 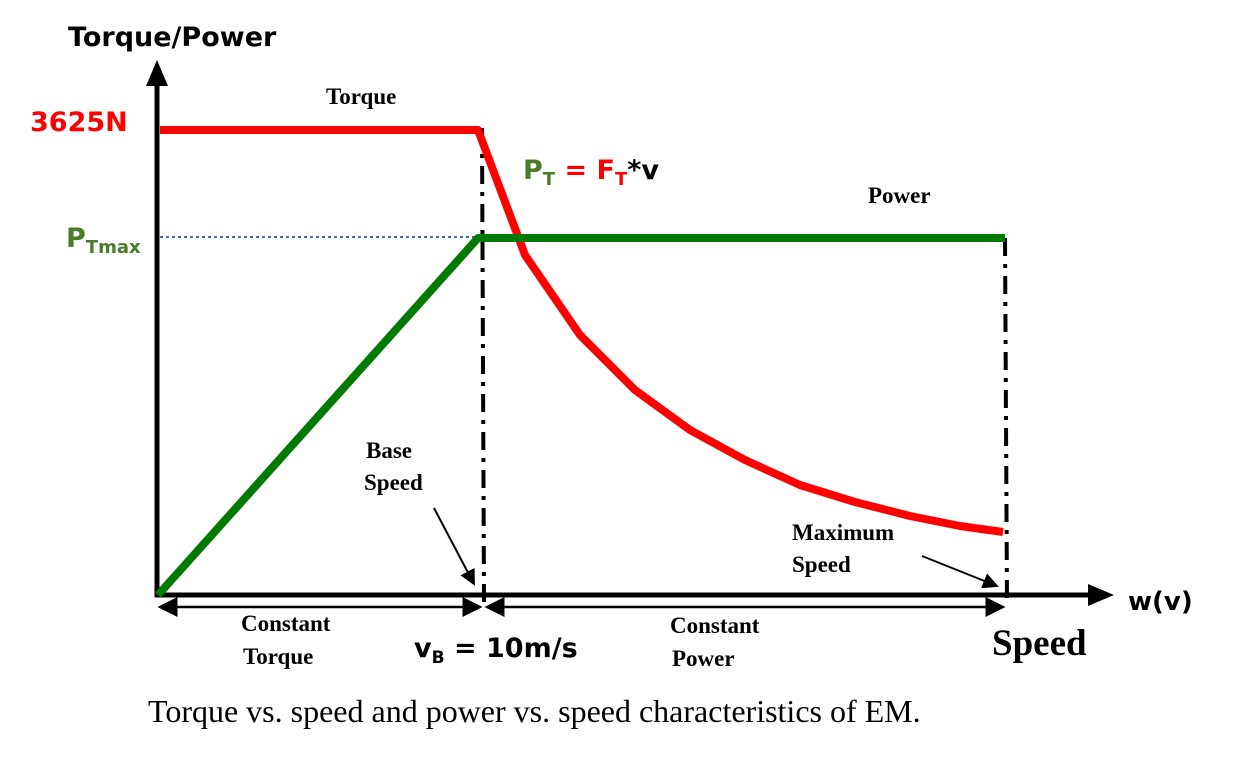 What do you see at coordinates (483, 365) in the screenshot?
I see `base-speed-vertical-line` at bounding box center [483, 365].